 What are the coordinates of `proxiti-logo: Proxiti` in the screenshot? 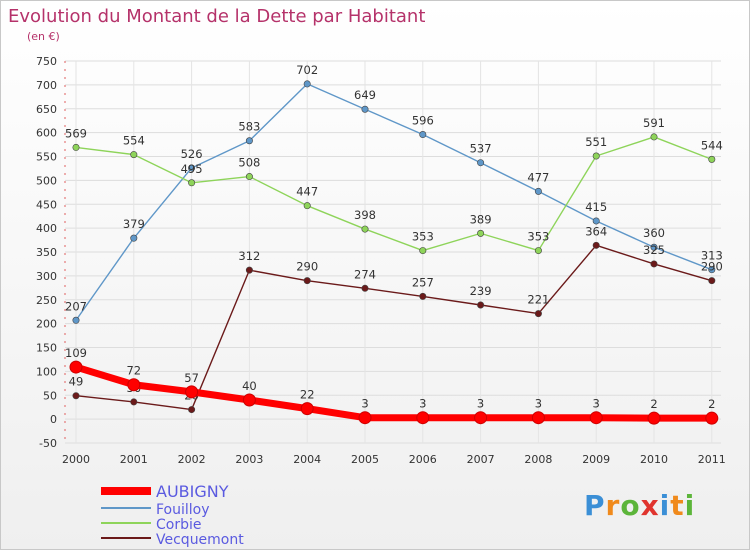 It's located at (639, 505).